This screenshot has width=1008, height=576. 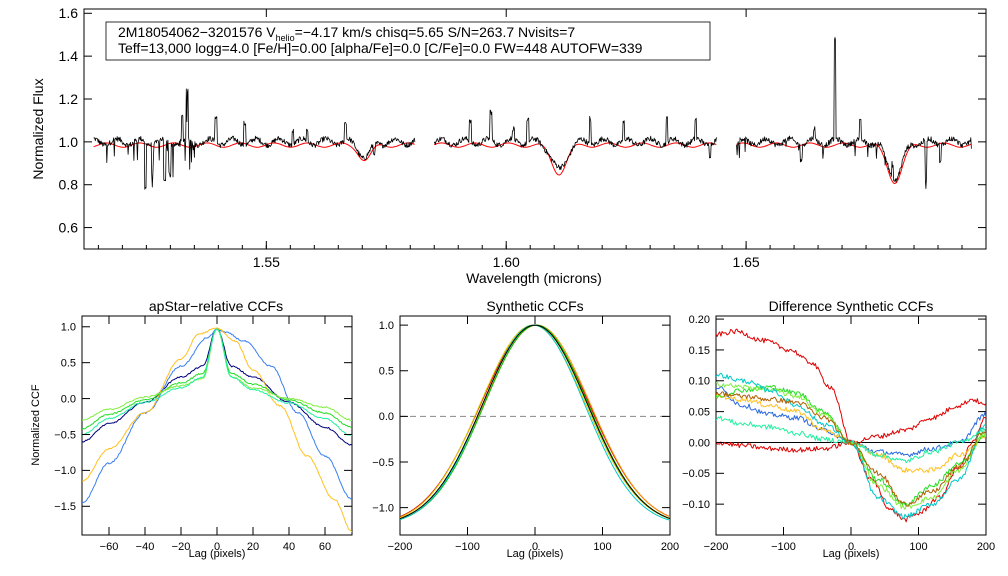 What do you see at coordinates (69, 227) in the screenshot?
I see `y-tick-label: 0.6` at bounding box center [69, 227].